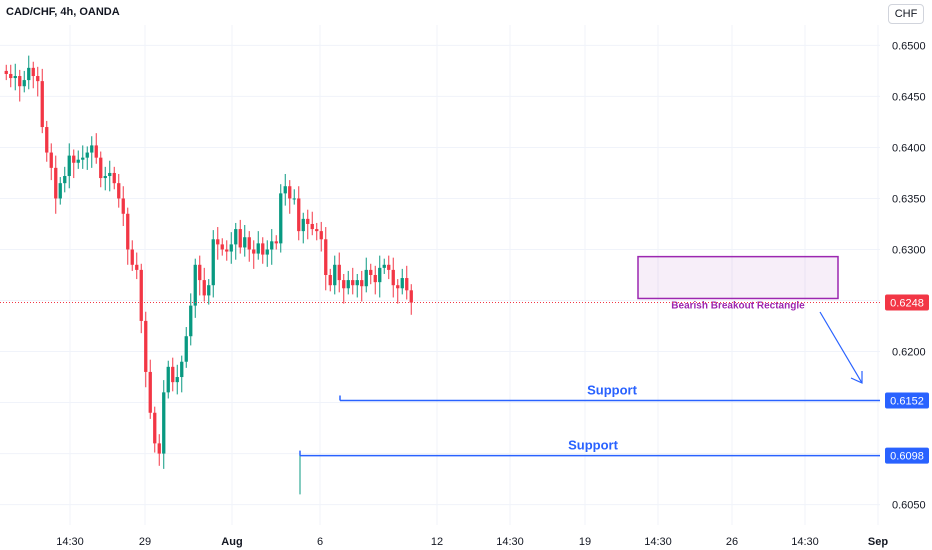 Image resolution: width=932 pixels, height=550 pixels. I want to click on x-tick-label: 6, so click(320, 542).